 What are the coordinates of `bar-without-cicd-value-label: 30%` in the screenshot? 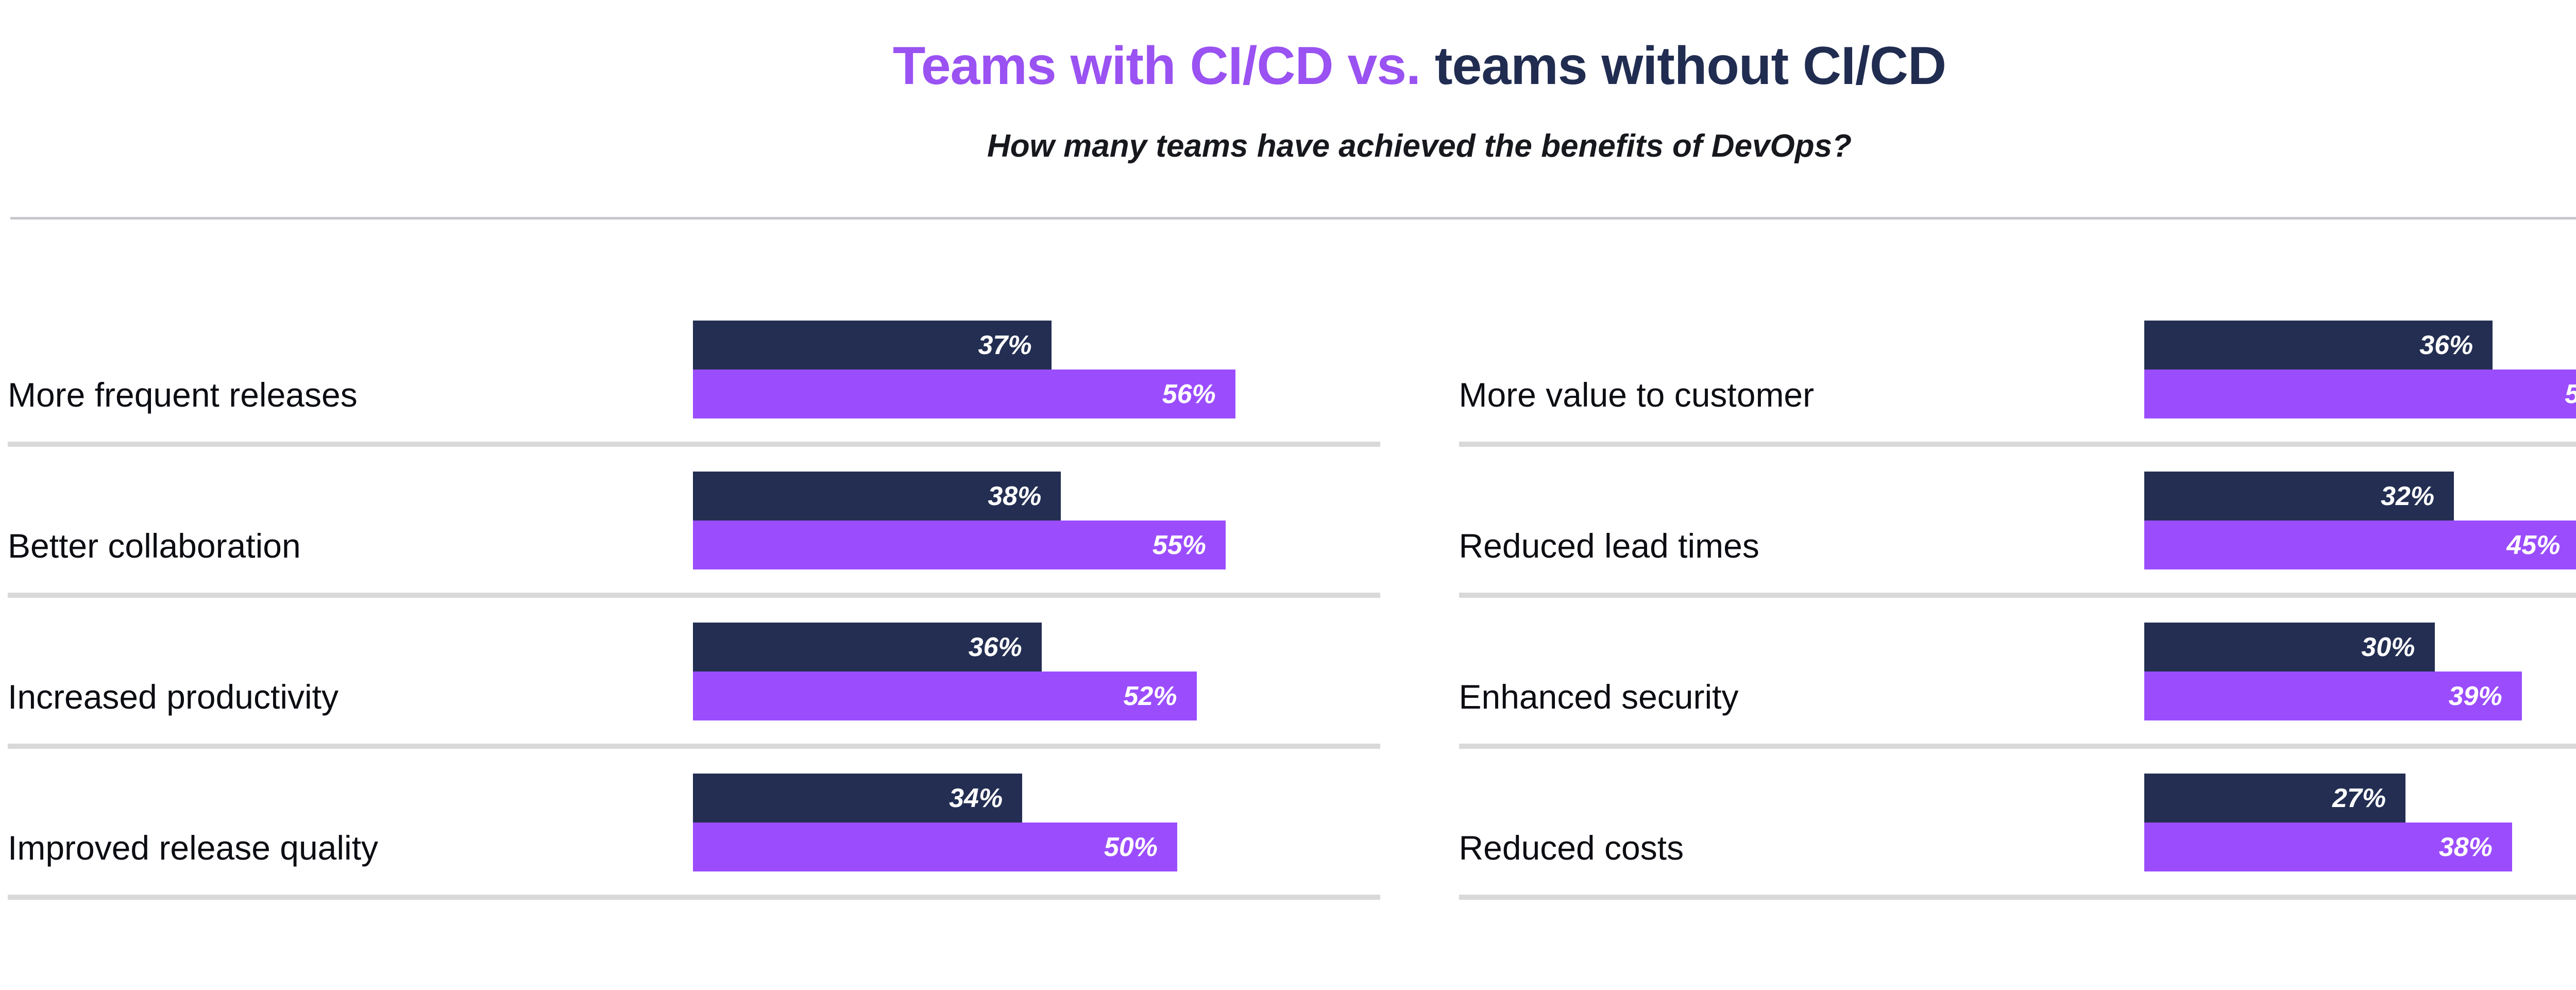 It's located at (2388, 647).